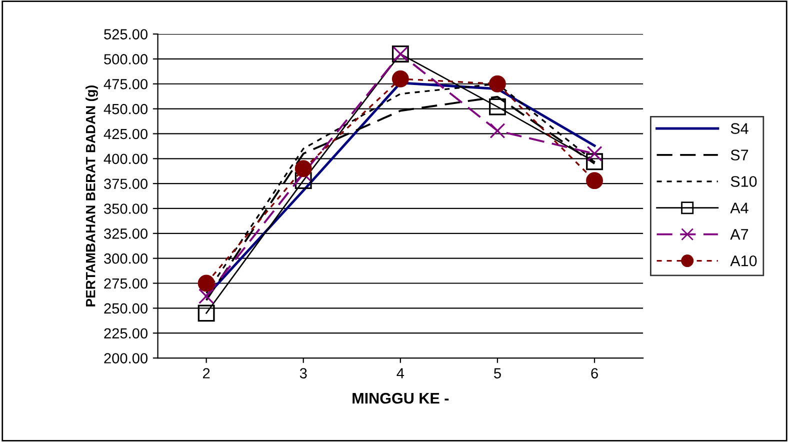 The width and height of the screenshot is (789, 442). Describe the element at coordinates (594, 373) in the screenshot. I see `x-tick-label: 6` at that location.